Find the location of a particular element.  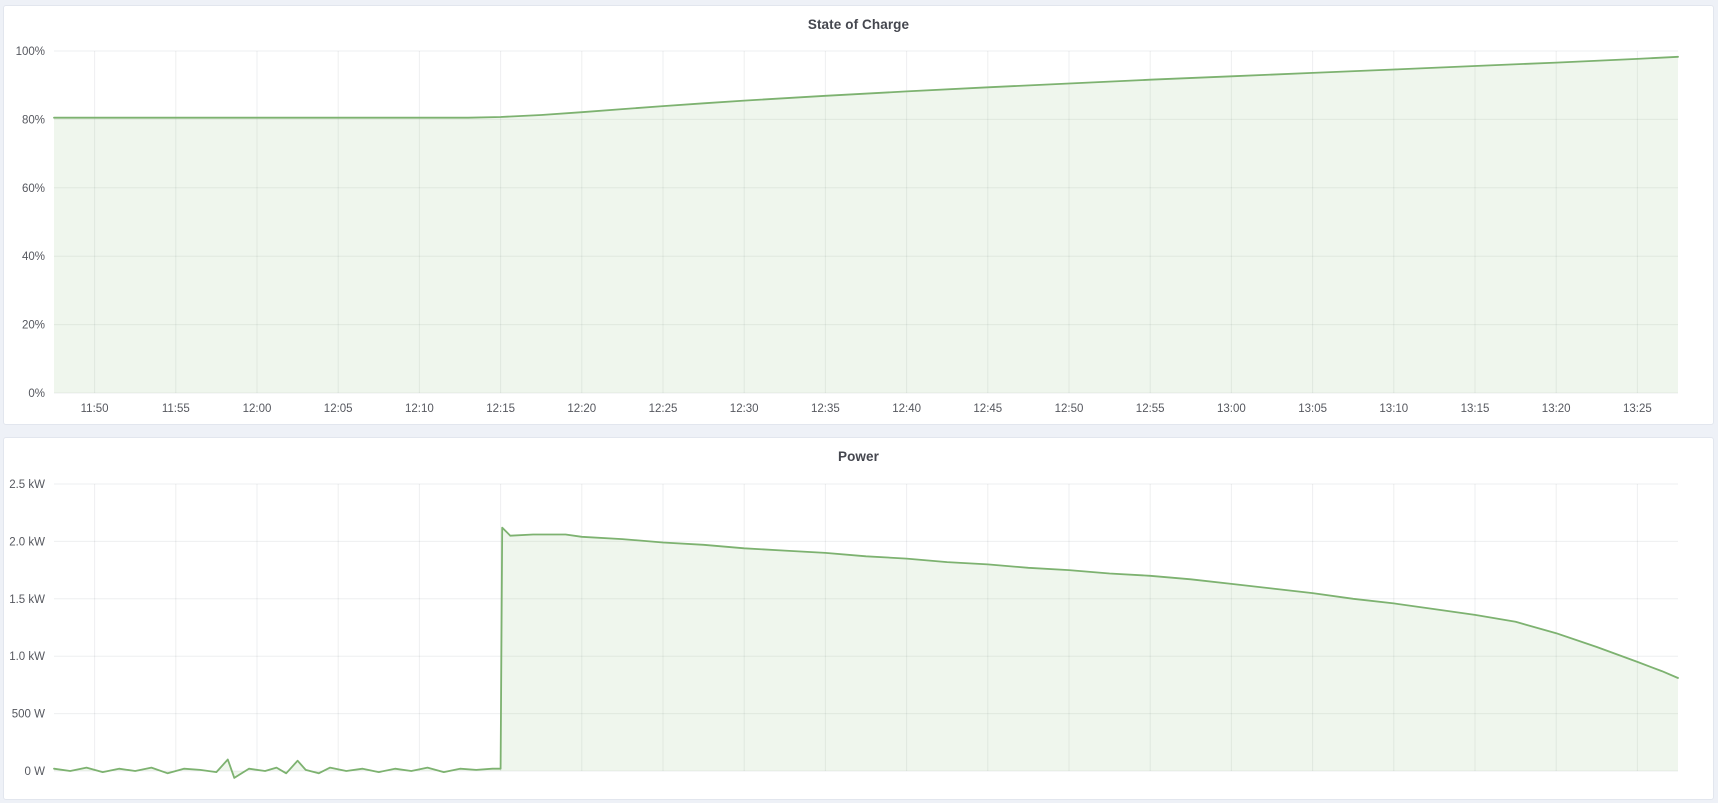

svg-text: 1.0 kW is located at coordinates (27, 657).